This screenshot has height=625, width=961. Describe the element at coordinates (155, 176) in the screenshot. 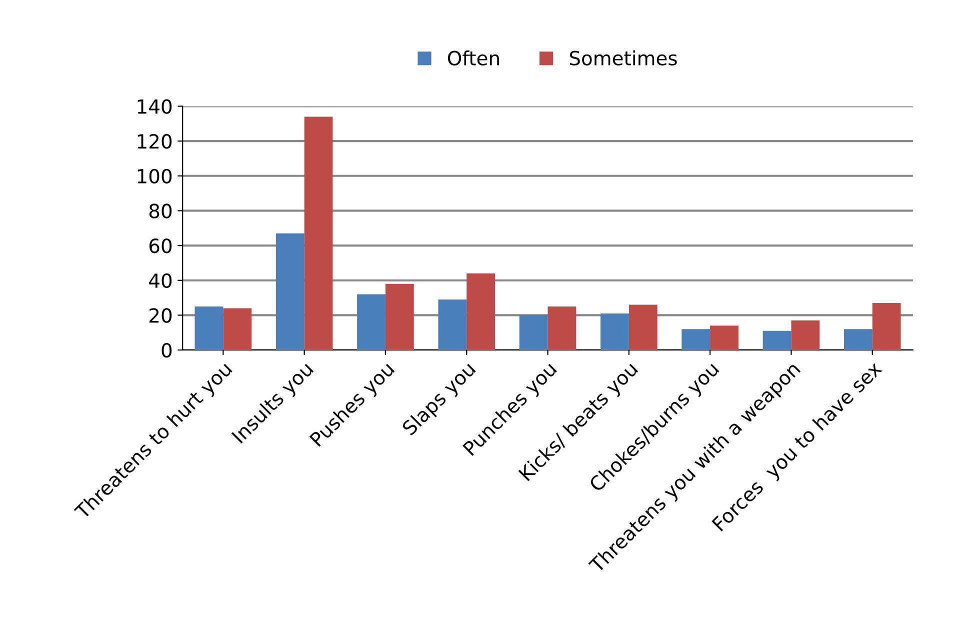

I see `y-tick-label: 100` at that location.